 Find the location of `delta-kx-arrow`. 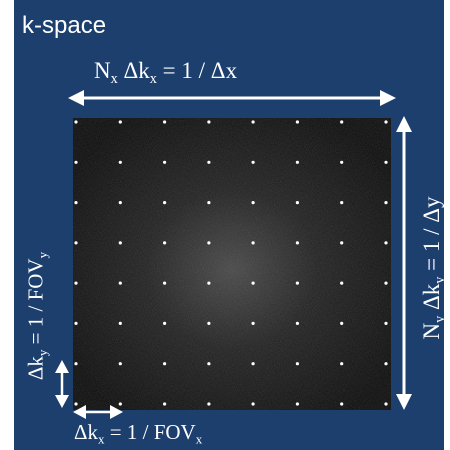

delta-kx-arrow is located at coordinates (98, 412).